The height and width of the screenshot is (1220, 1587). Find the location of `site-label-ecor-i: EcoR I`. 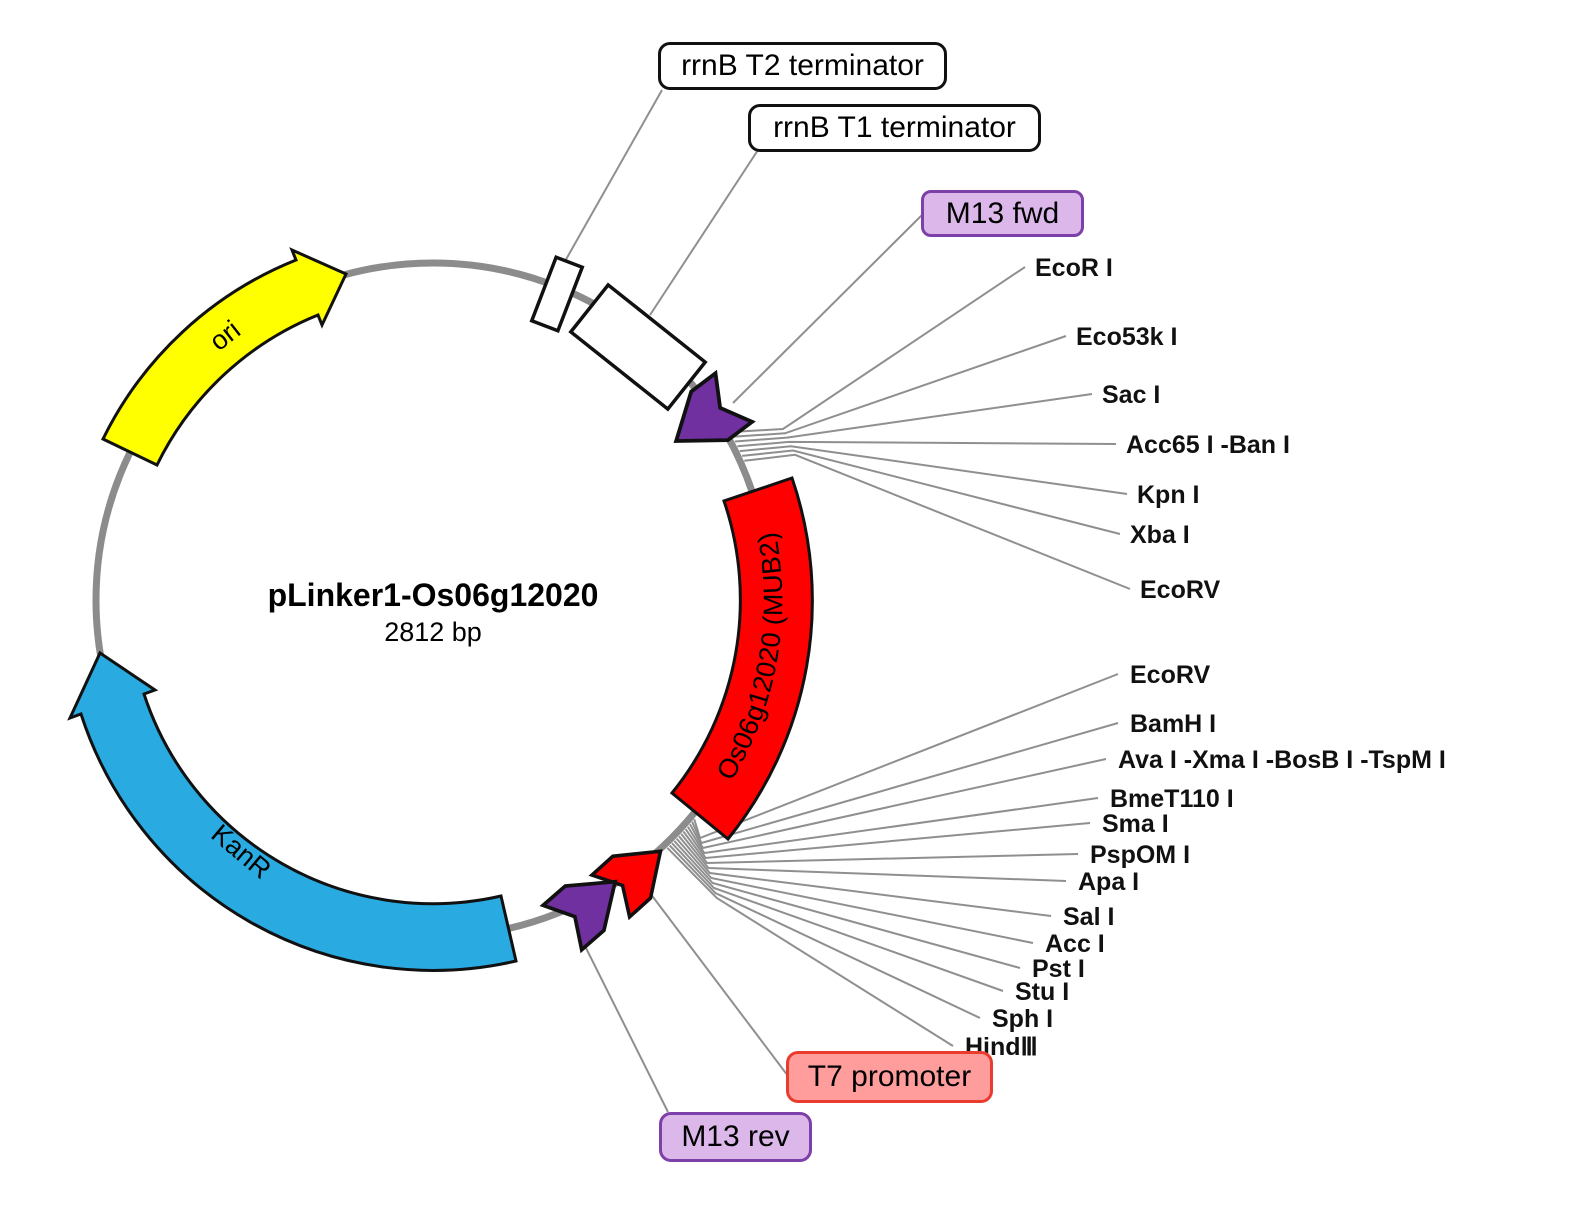

site-label-ecor-i: EcoR I is located at coordinates (1074, 268).